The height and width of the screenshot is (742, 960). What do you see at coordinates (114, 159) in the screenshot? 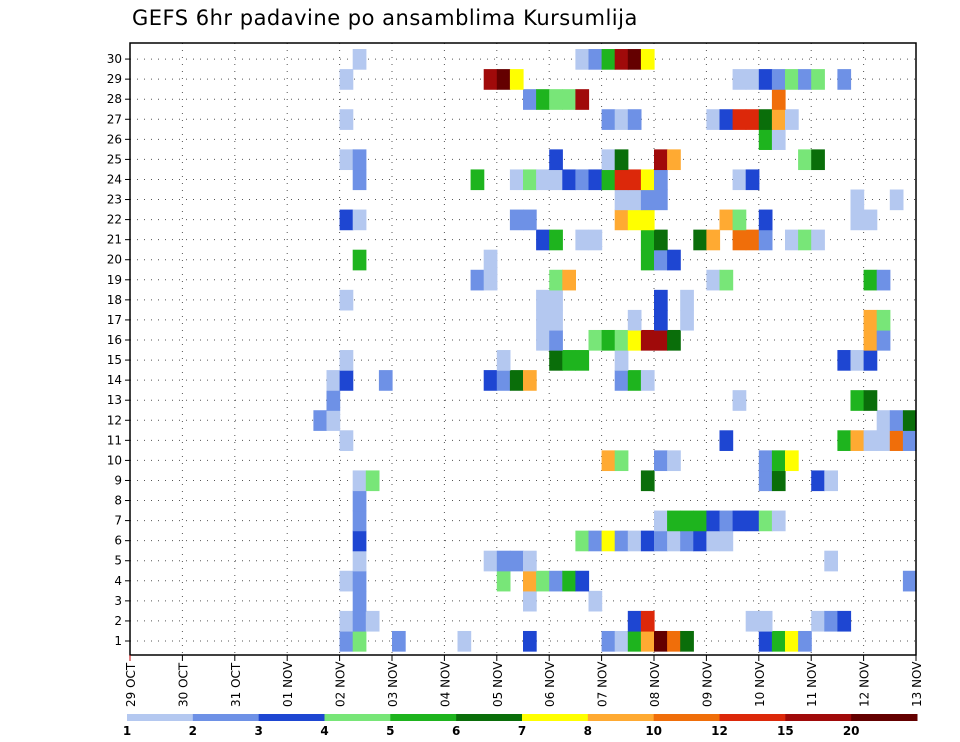
I see `y-tick-label: 25` at bounding box center [114, 159].